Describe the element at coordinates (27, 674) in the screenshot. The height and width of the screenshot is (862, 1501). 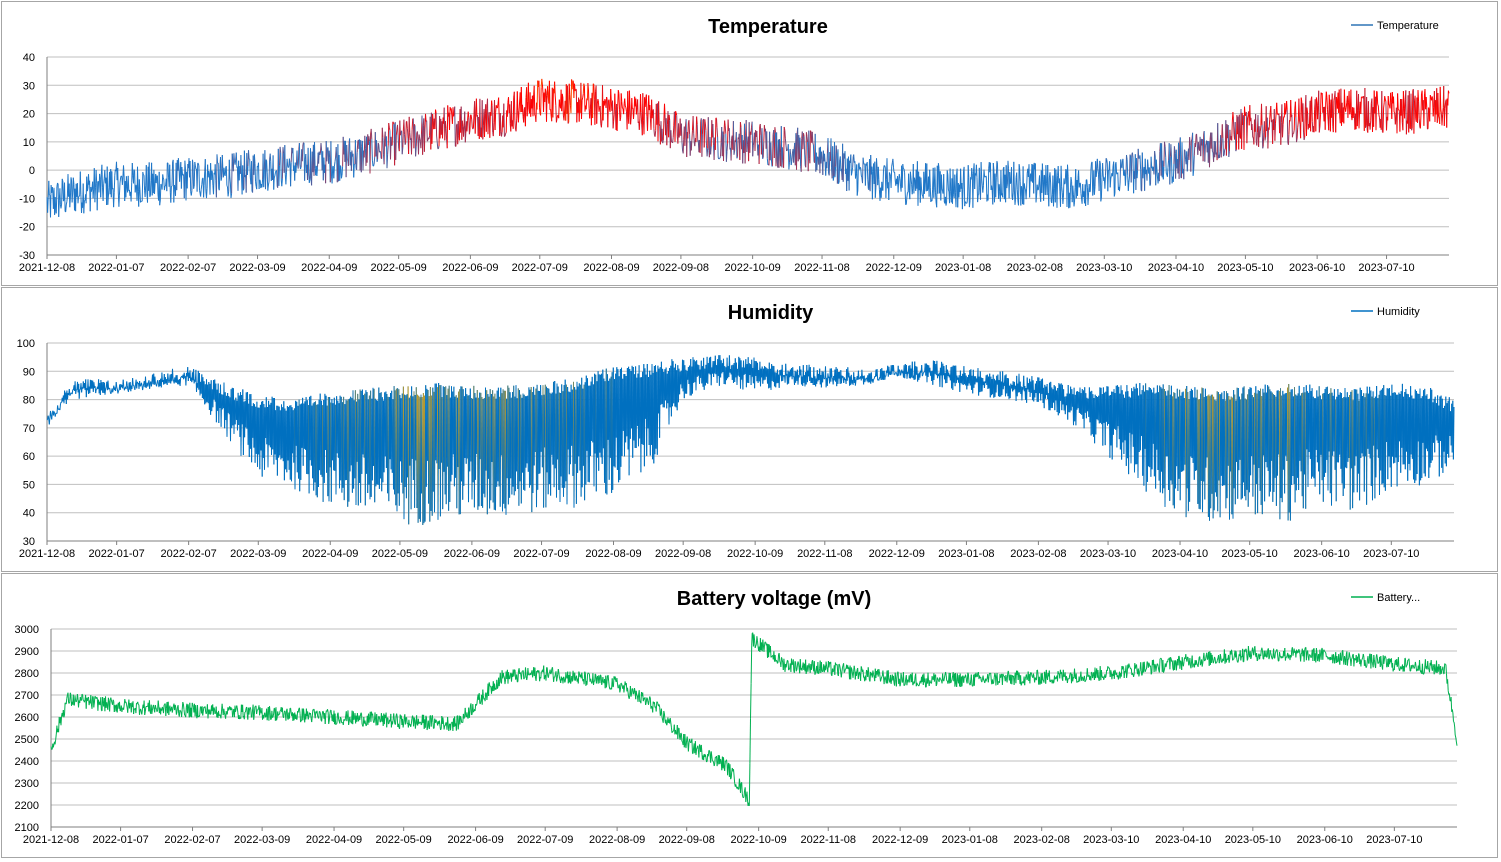
I see `y-tick-label: 2800` at that location.